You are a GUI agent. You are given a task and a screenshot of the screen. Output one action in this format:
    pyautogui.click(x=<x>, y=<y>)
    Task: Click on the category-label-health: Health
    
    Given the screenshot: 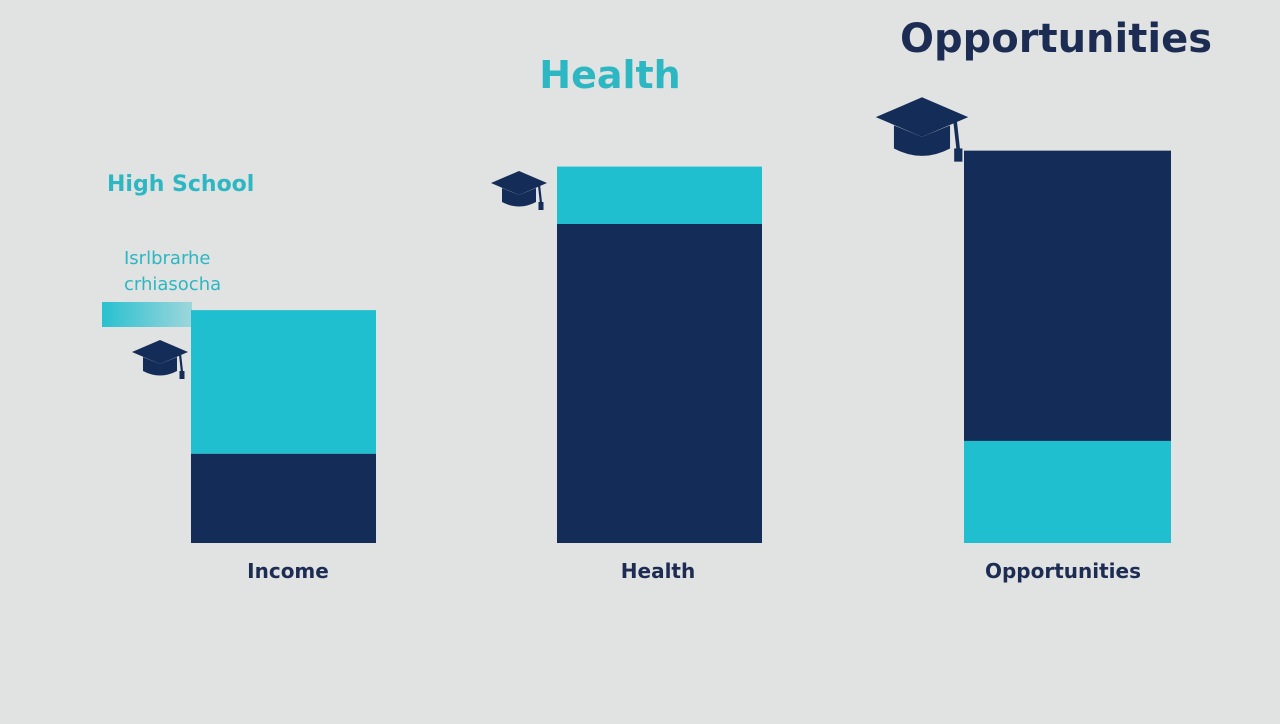 What is the action you would take?
    pyautogui.click(x=658, y=571)
    